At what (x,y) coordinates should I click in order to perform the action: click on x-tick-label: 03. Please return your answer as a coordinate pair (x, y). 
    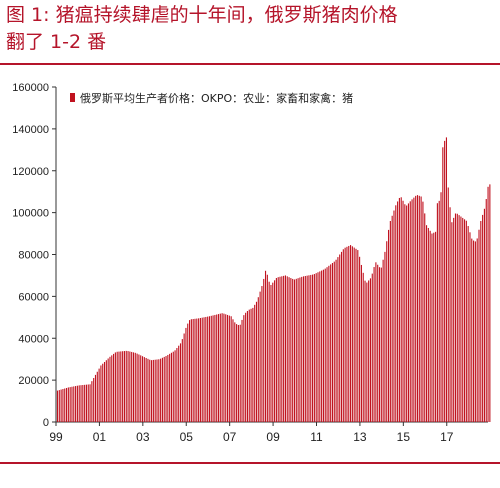
    Looking at the image, I should click on (143, 437).